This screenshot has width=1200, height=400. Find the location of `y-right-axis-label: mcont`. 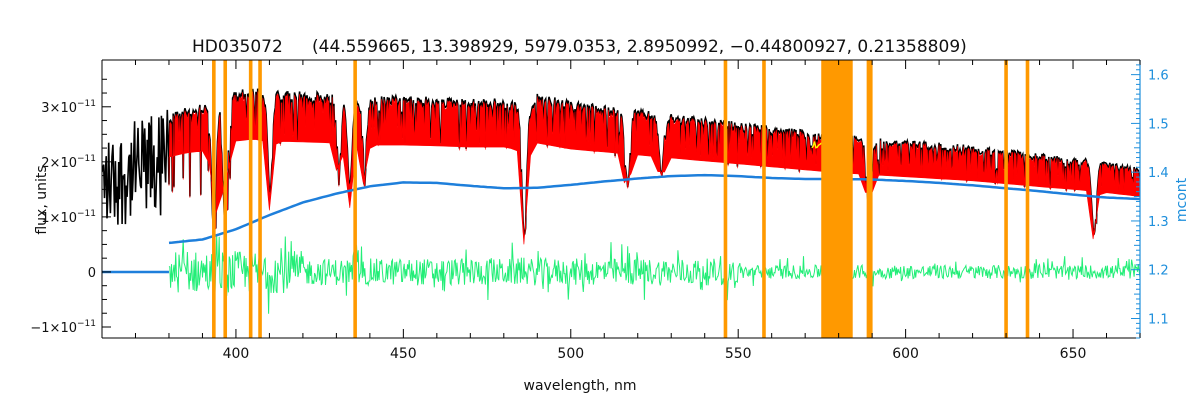

y-right-axis-label: mcont is located at coordinates (1182, 199).